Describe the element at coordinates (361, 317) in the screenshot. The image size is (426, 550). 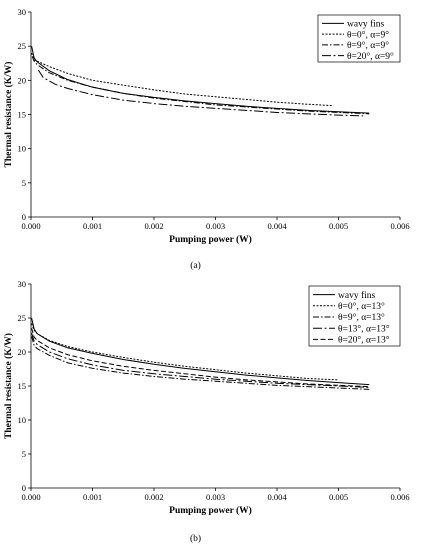
I see `legend-label-3: θ=9°, α=13°` at that location.